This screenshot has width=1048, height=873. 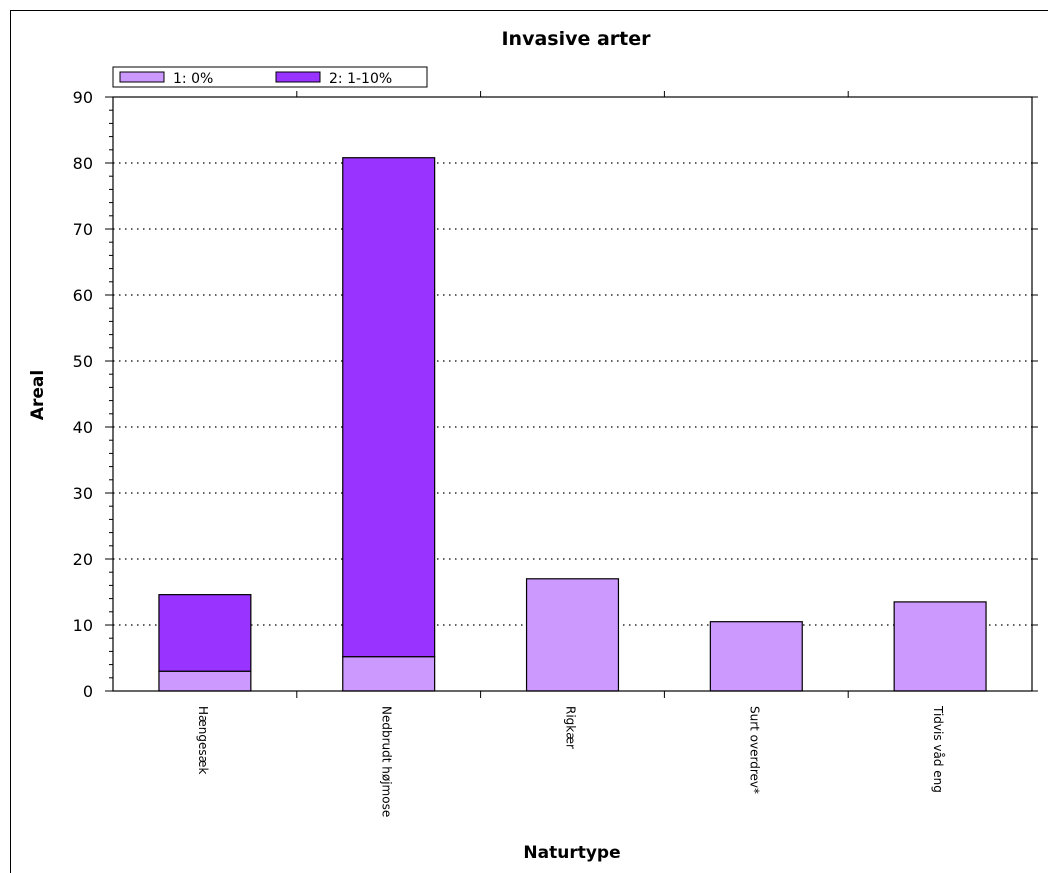 What do you see at coordinates (576, 39) in the screenshot?
I see `chart-title: Invasive arter` at bounding box center [576, 39].